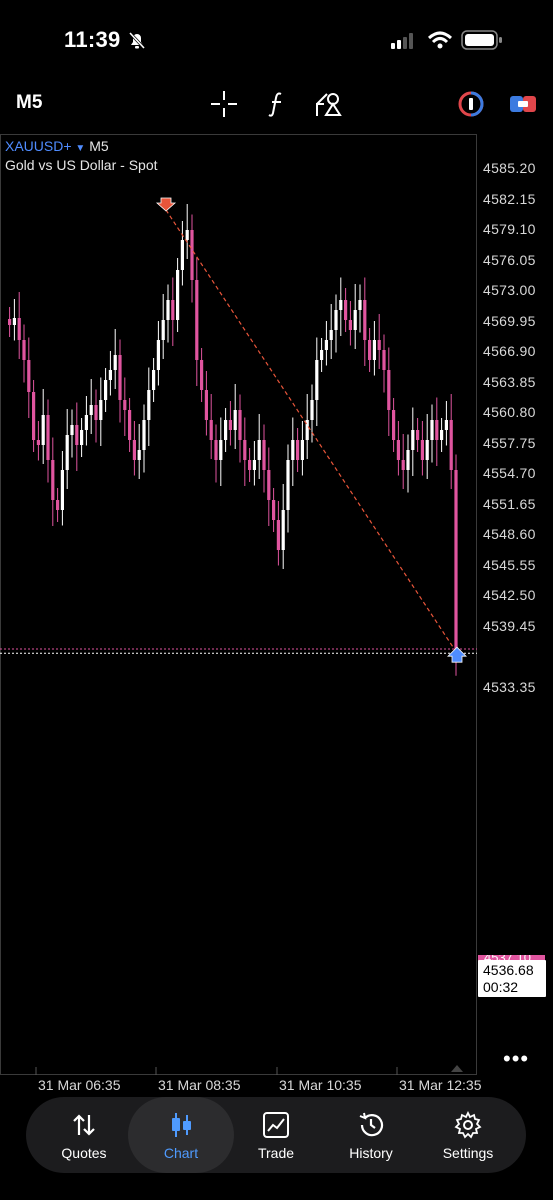 Image resolution: width=553 pixels, height=1200 pixels. What do you see at coordinates (81, 165) in the screenshot?
I see `symbol-description: Gold vs US Dollar - Spot` at bounding box center [81, 165].